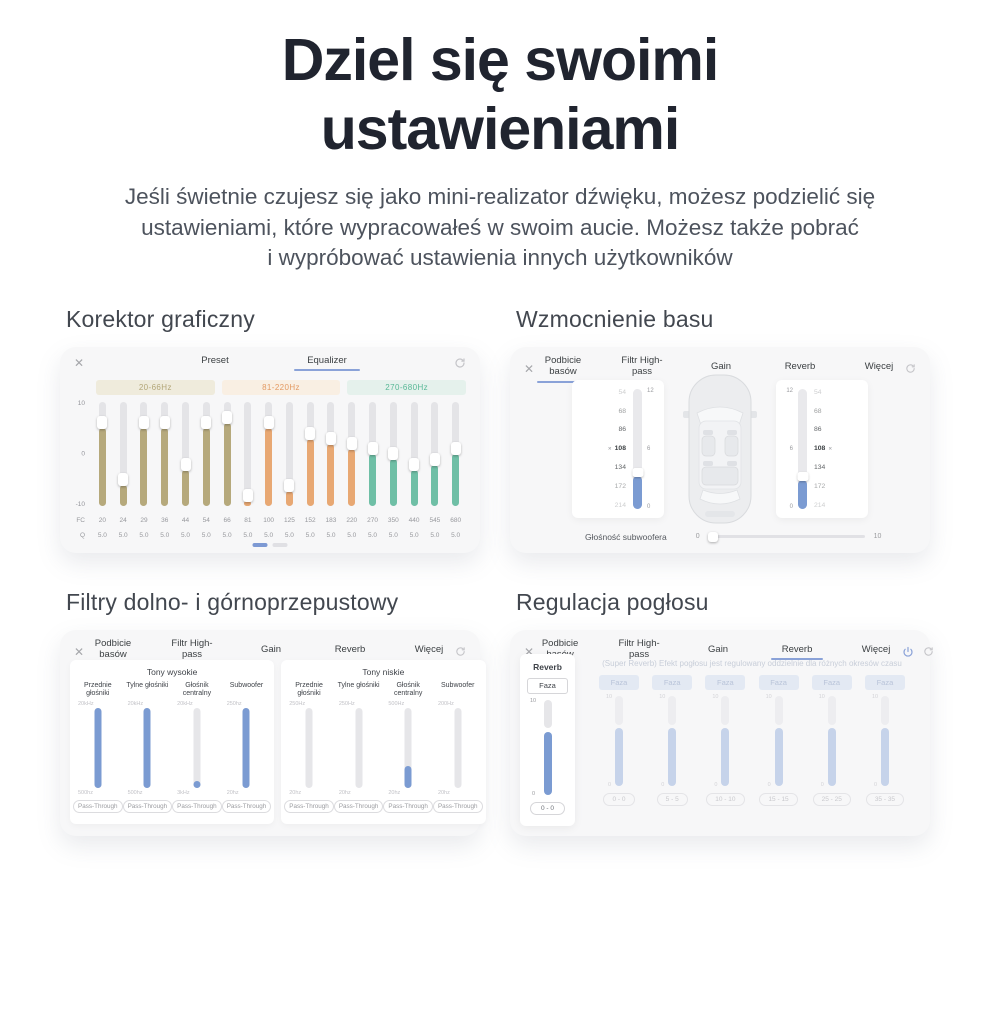 Image resolution: width=1000 pixels, height=1026 pixels. What do you see at coordinates (606, 448) in the screenshot?
I see `frequency-option: ✕ 108` at bounding box center [606, 448].